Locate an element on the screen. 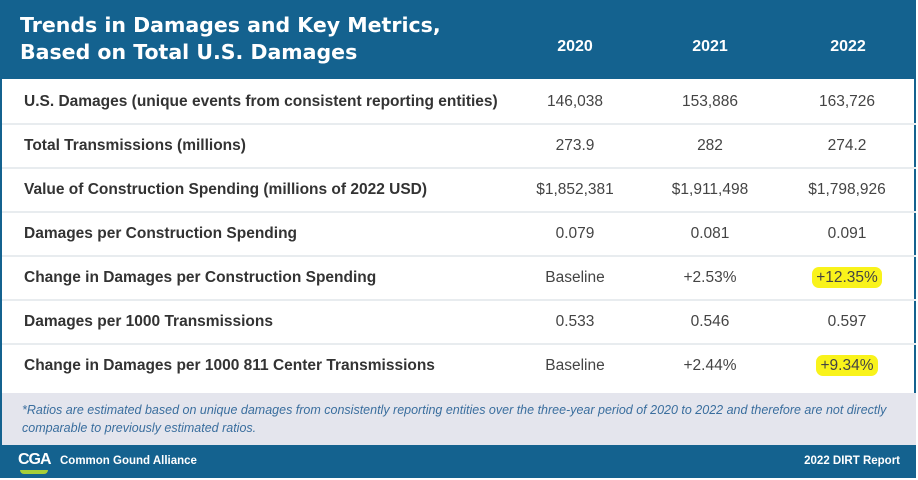 This screenshot has width=918, height=480. cell-2022: 163,726 is located at coordinates (847, 102).